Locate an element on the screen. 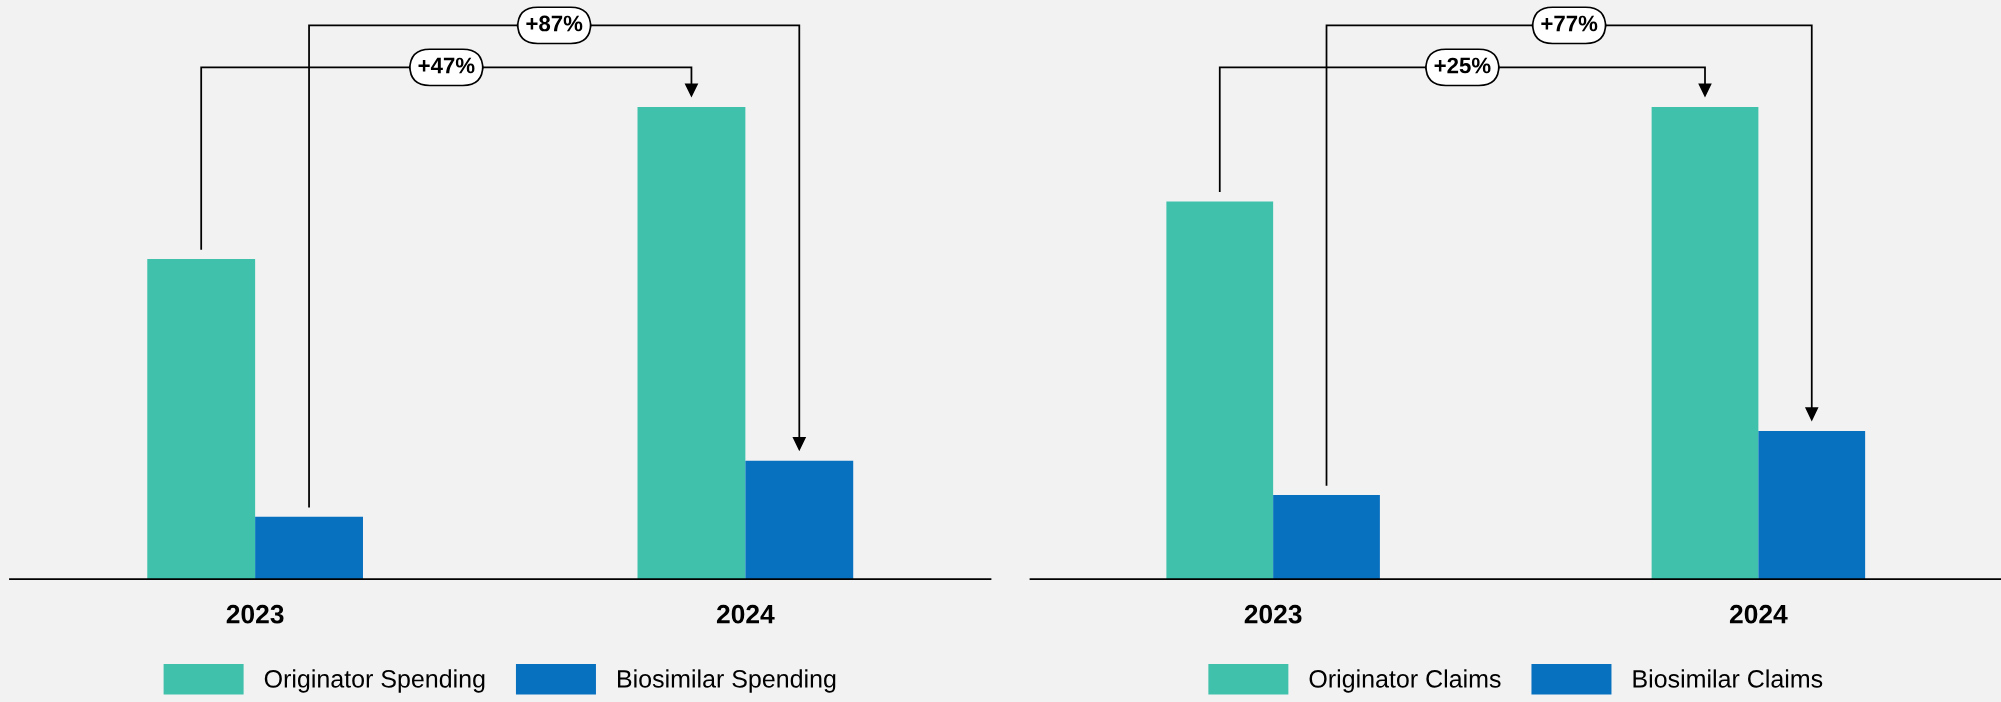 This screenshot has height=702, width=2001. text: +87% is located at coordinates (554, 23).